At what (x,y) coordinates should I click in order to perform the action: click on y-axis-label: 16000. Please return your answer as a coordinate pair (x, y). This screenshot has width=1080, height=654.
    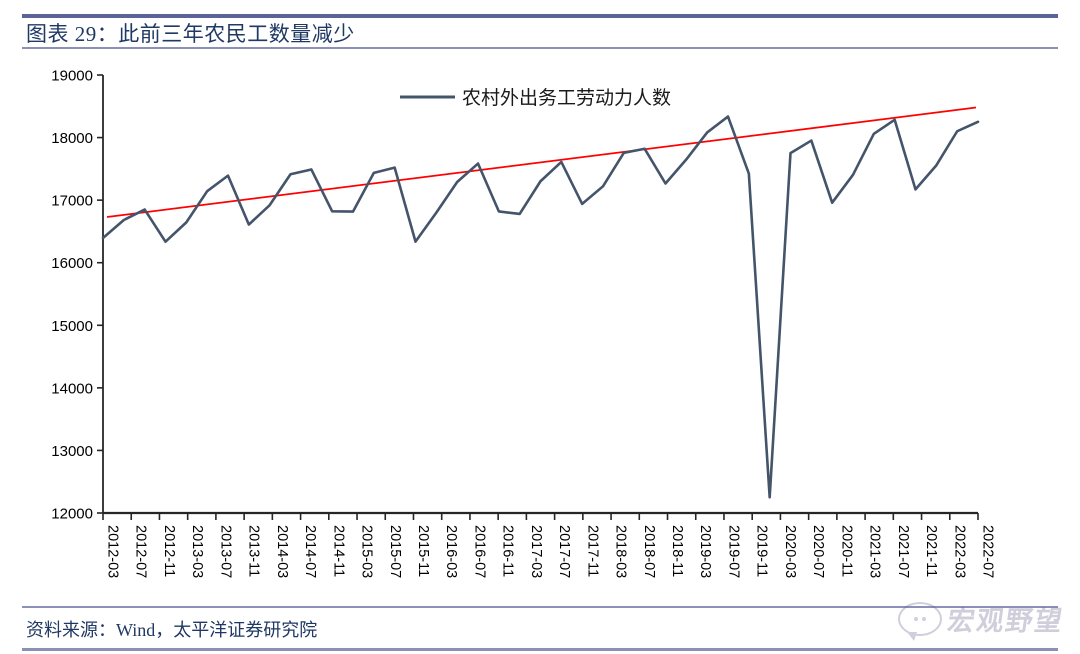
    Looking at the image, I should click on (72, 263).